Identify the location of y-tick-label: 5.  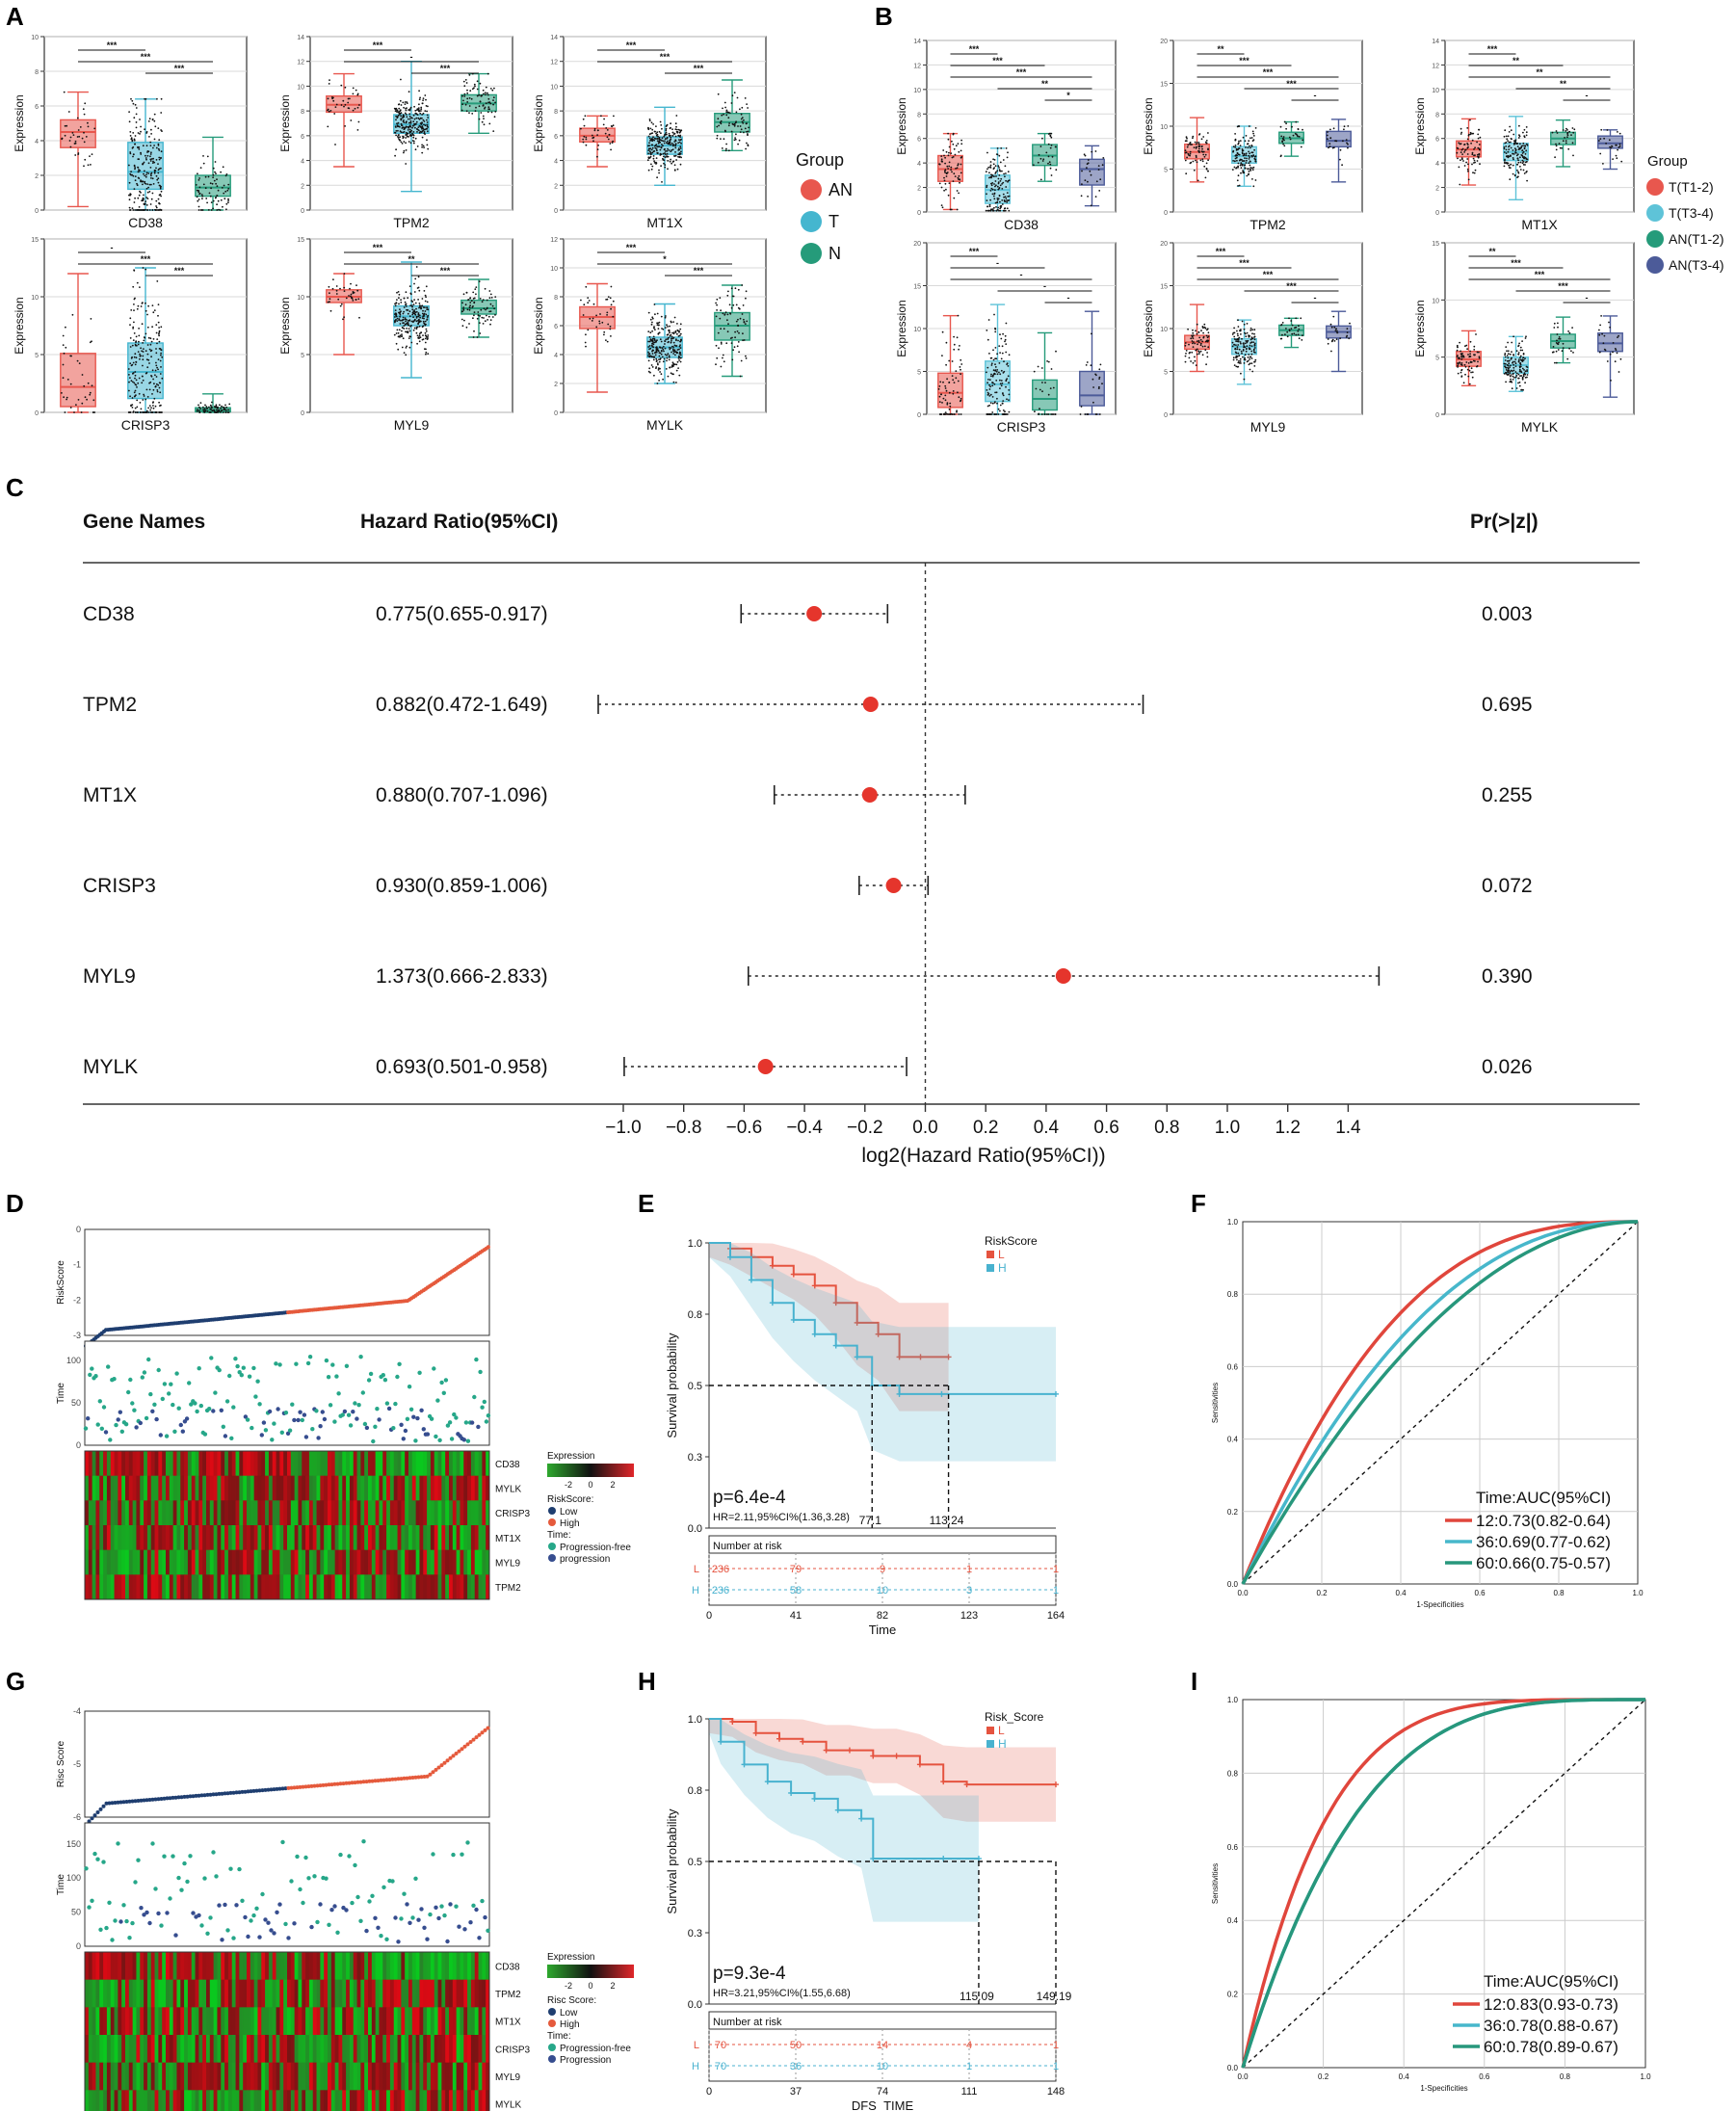
(1166, 171).